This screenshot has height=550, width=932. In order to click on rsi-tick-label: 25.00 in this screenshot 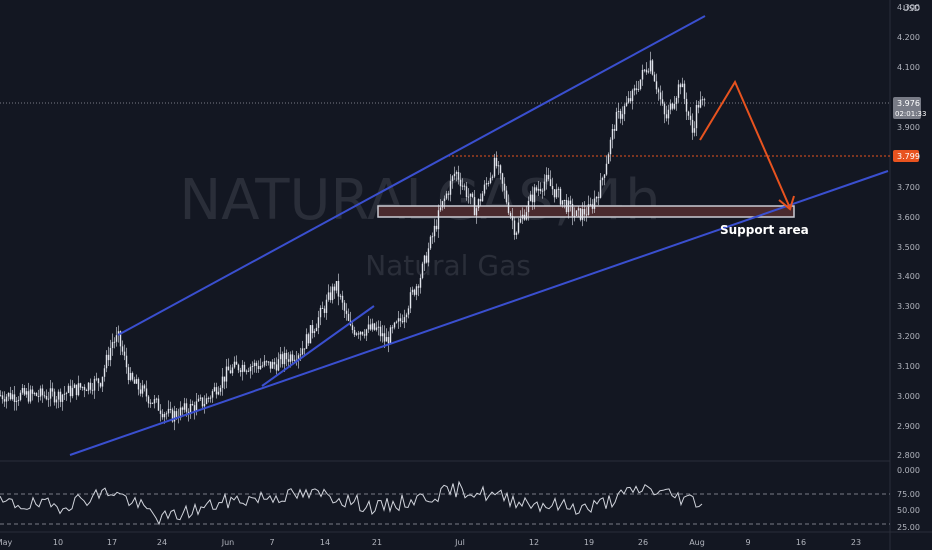, I will do `click(908, 527)`.